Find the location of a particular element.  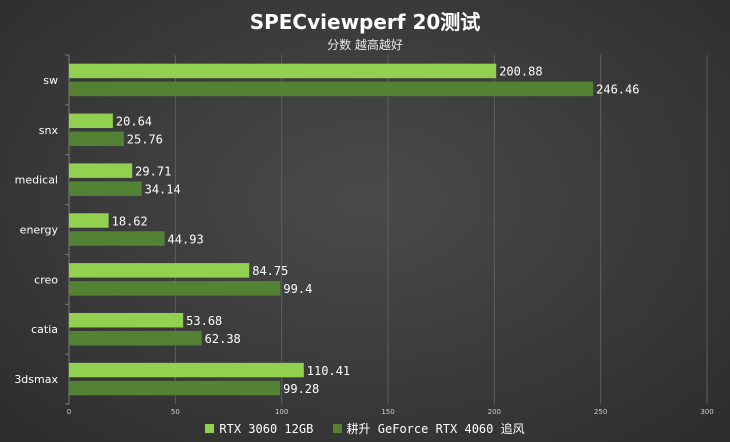

x-tick-label: 150 is located at coordinates (387, 412).